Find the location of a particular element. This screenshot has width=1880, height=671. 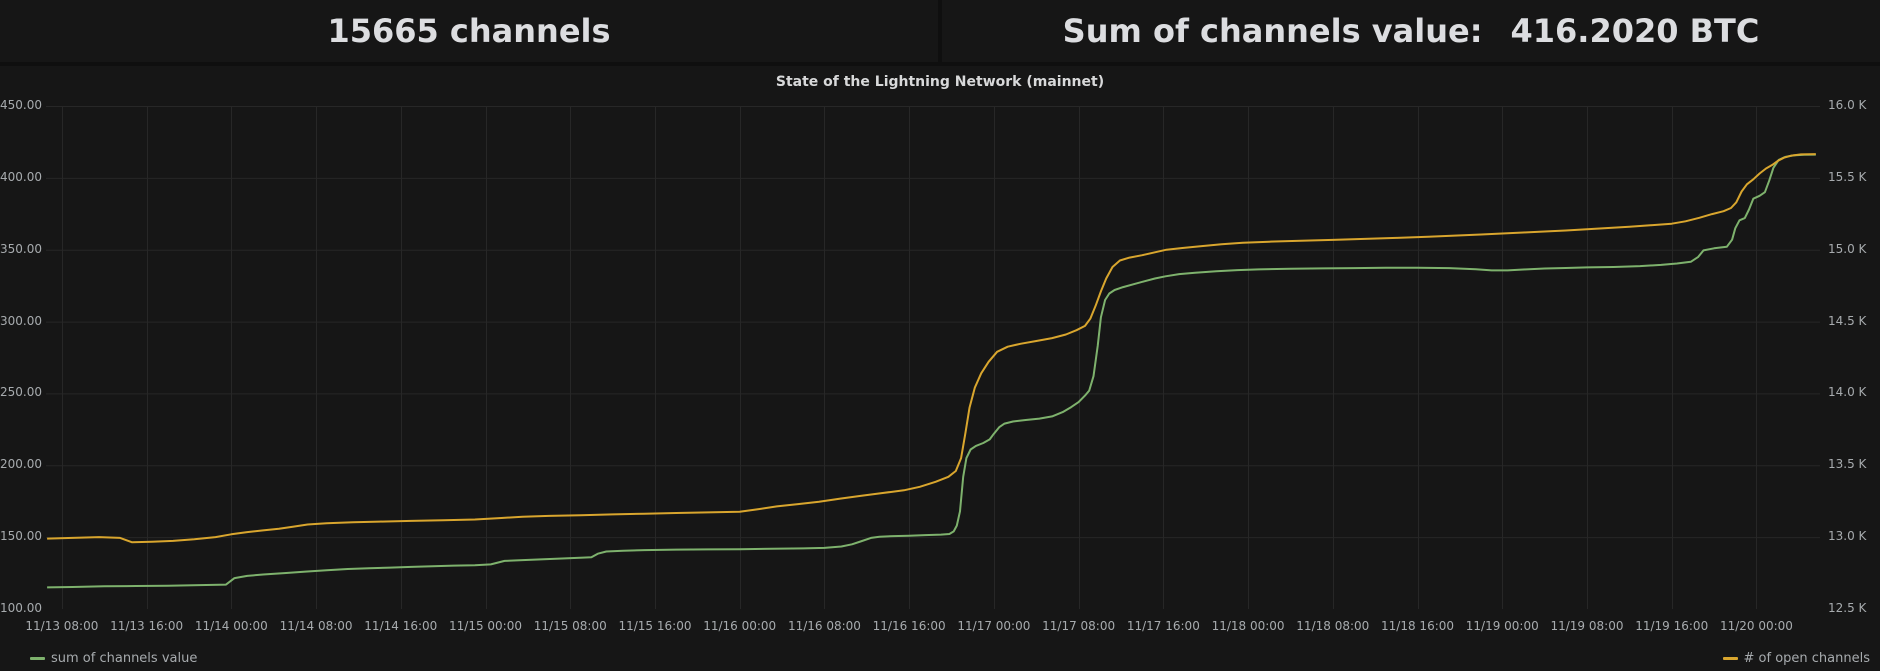

channels-value-panel: Sum of channels value: 416.2020 BTC is located at coordinates (1411, 31).